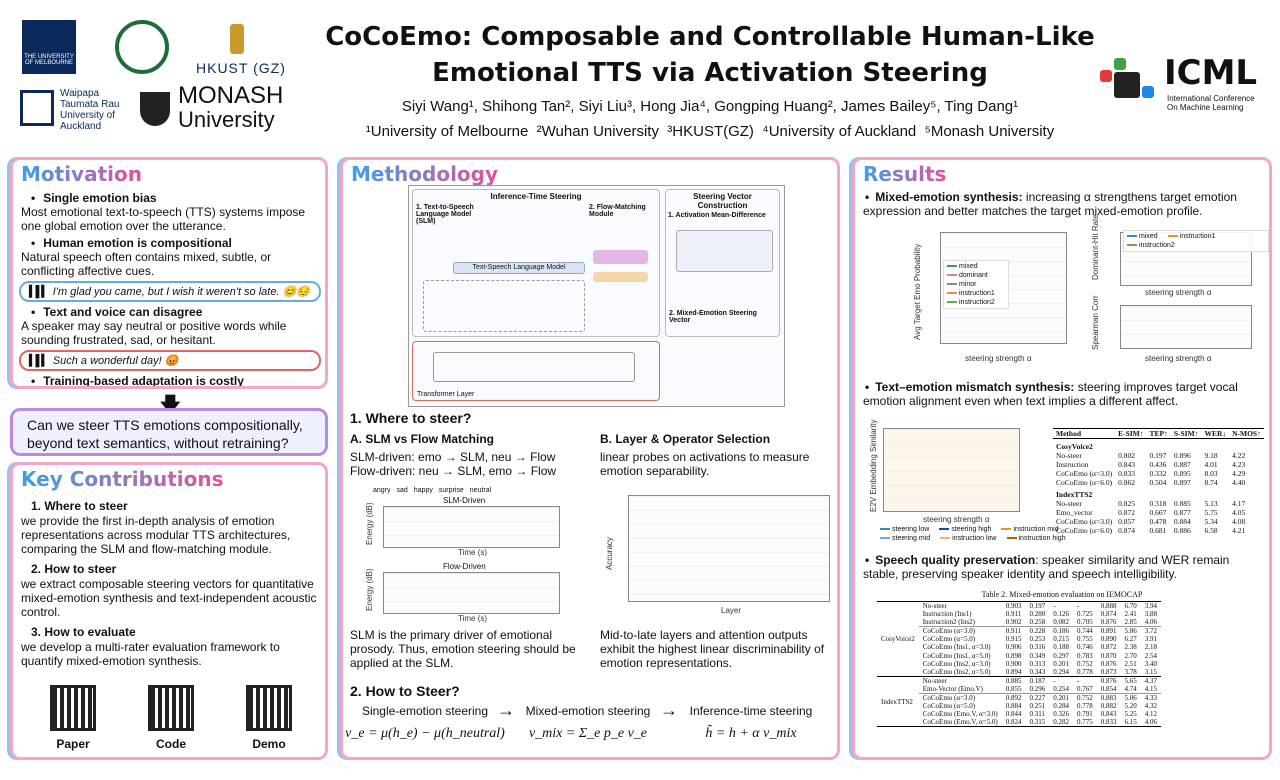  What do you see at coordinates (471, 593) in the screenshot?
I see `plot-frame` at bounding box center [471, 593].